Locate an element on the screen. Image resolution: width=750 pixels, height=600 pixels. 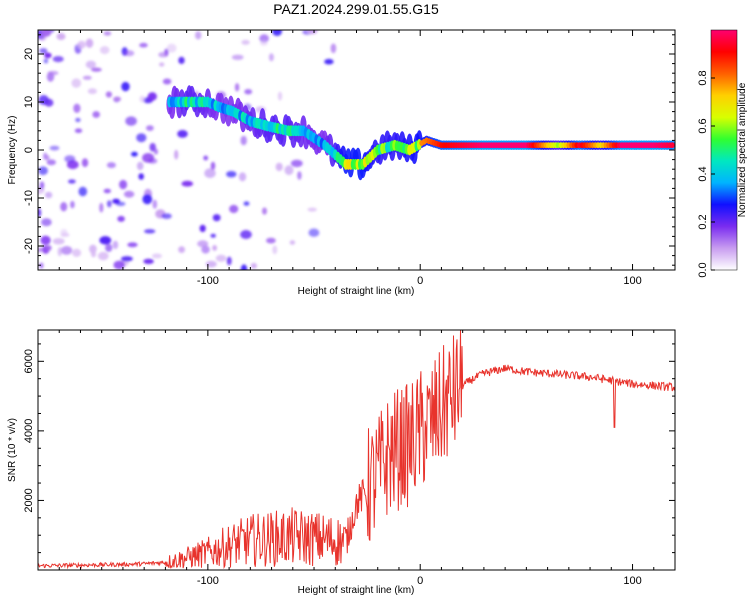
colorbar-tick-label: 0.6 is located at coordinates (703, 125).